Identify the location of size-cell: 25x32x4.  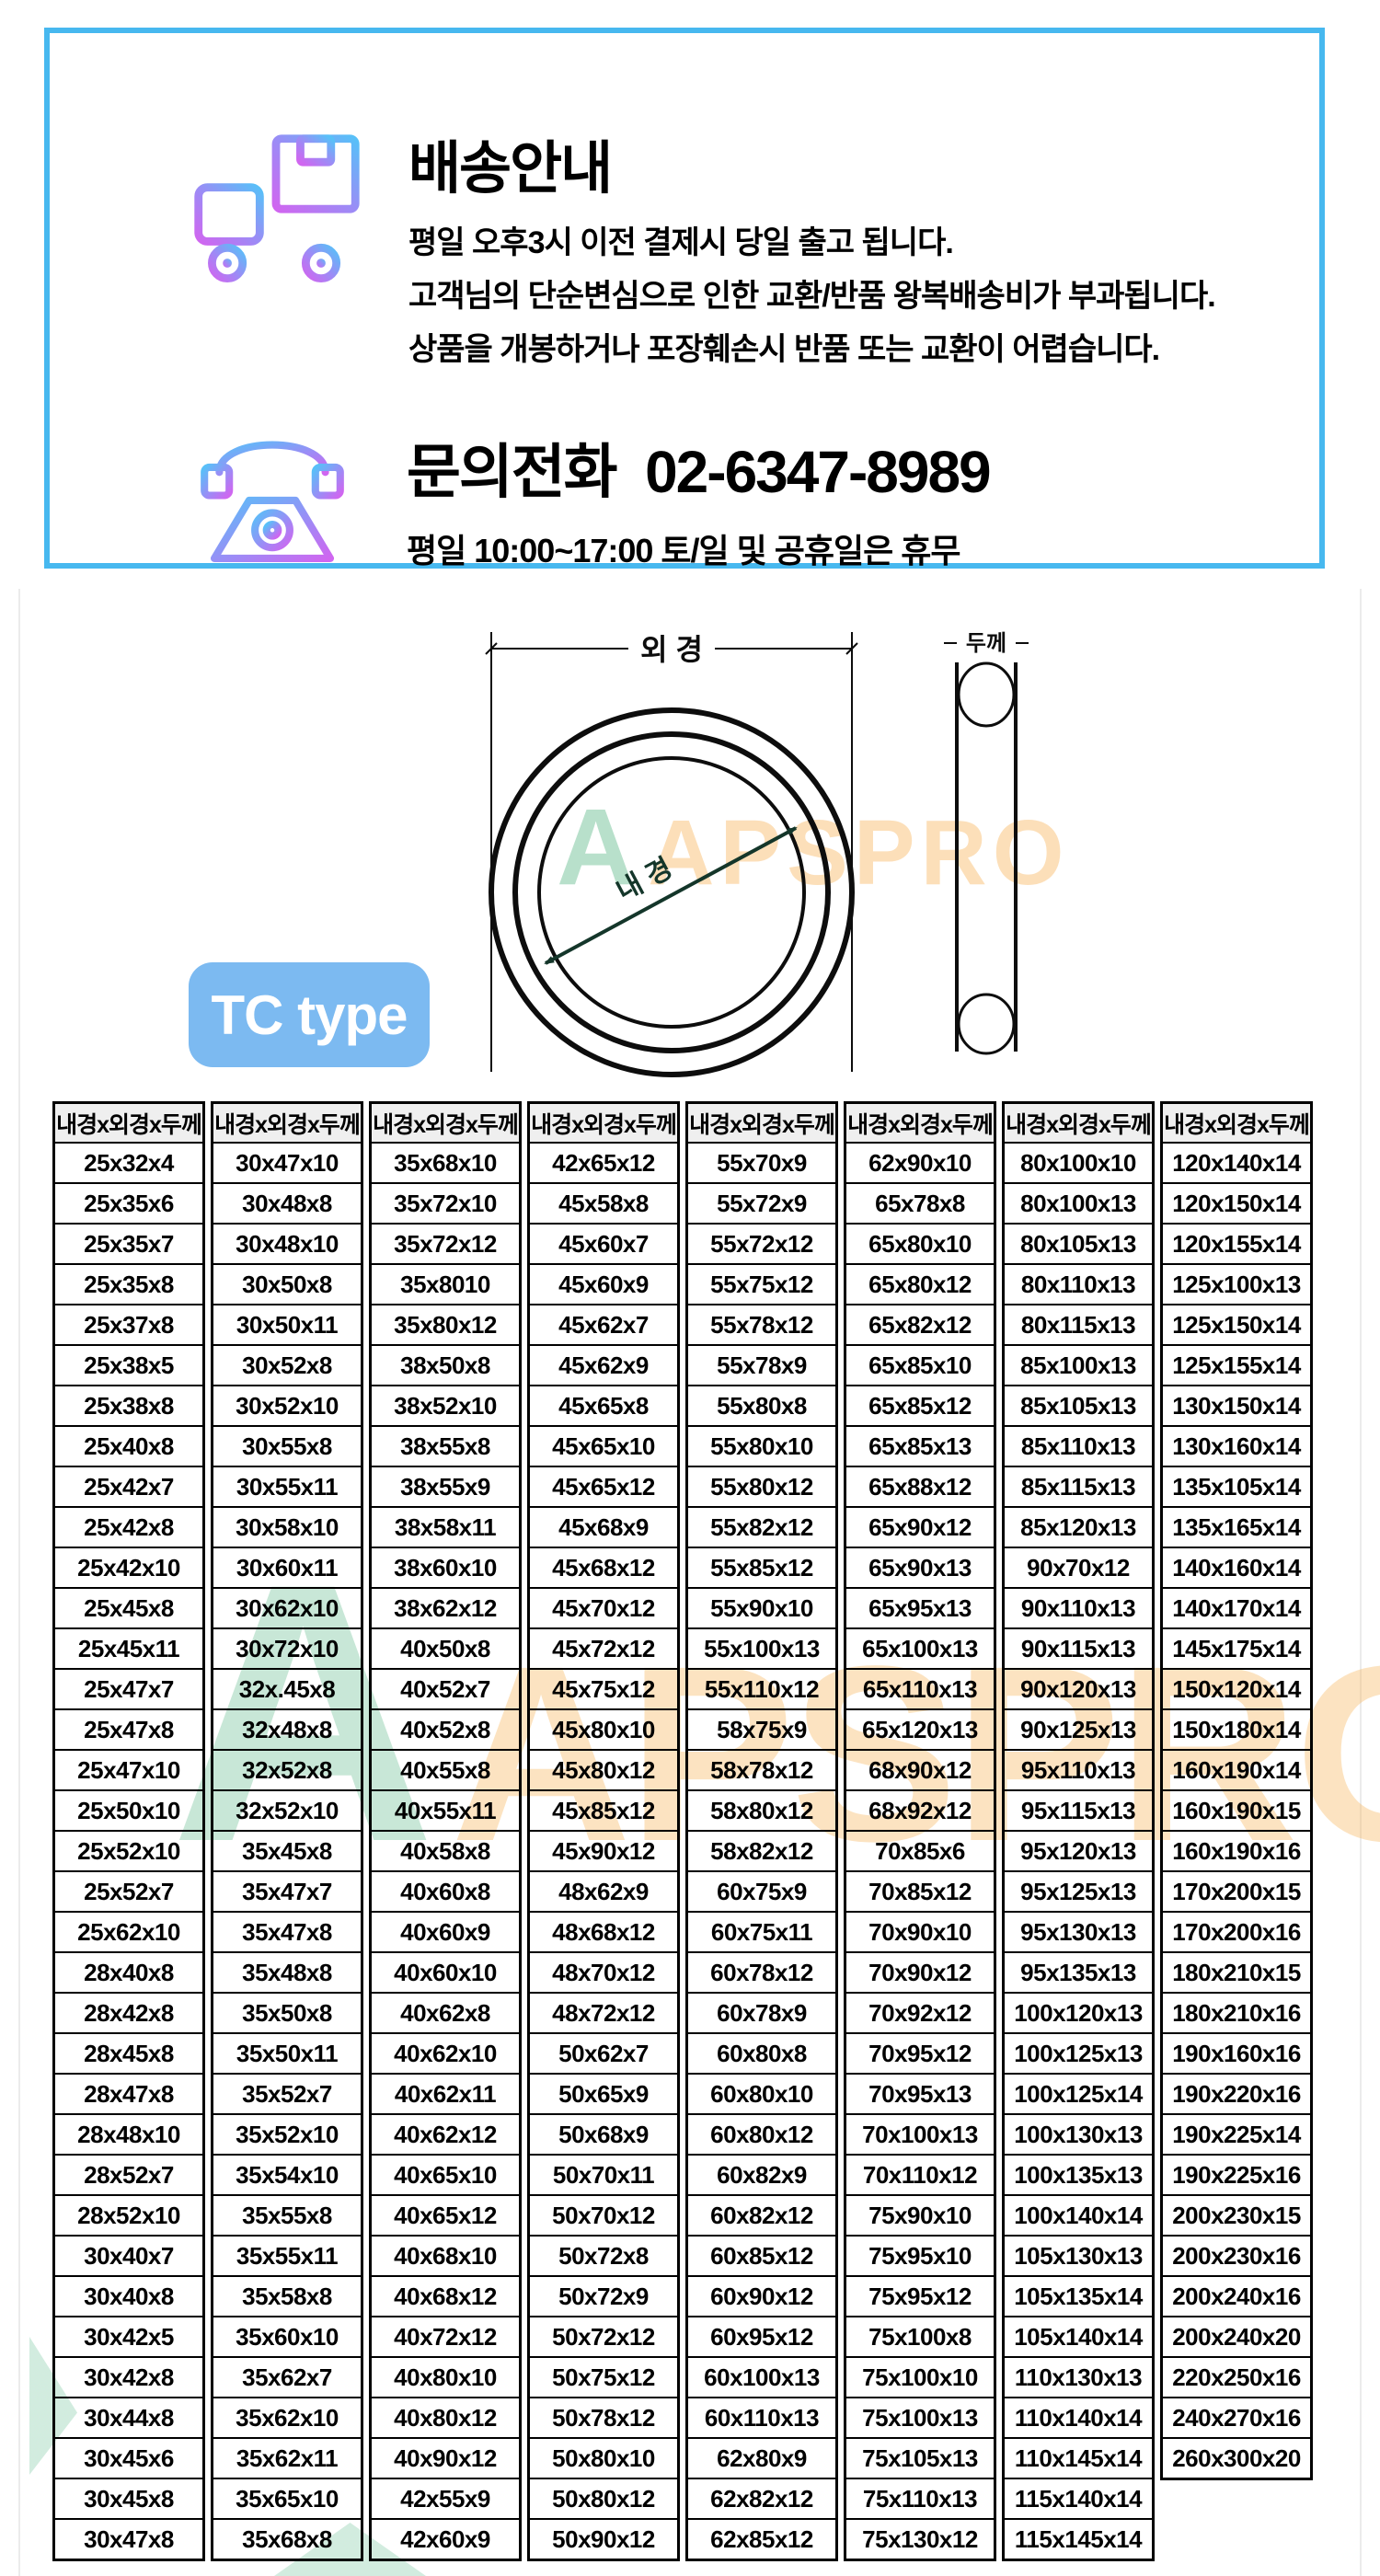
(128, 1164).